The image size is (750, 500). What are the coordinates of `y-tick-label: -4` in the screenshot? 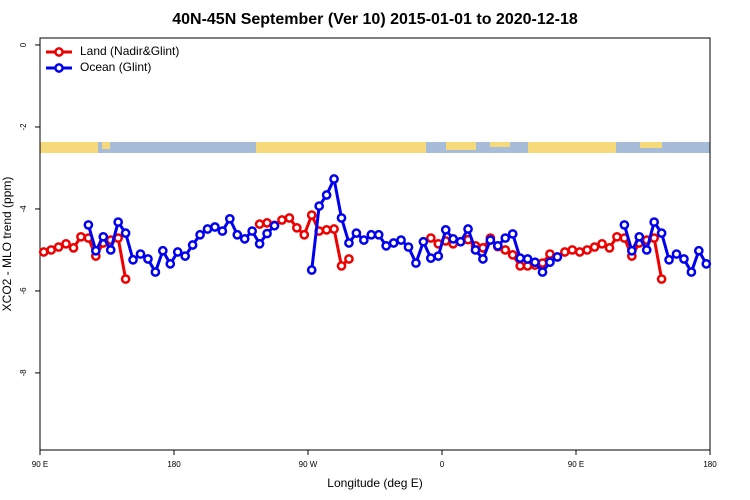 It's located at (23, 209).